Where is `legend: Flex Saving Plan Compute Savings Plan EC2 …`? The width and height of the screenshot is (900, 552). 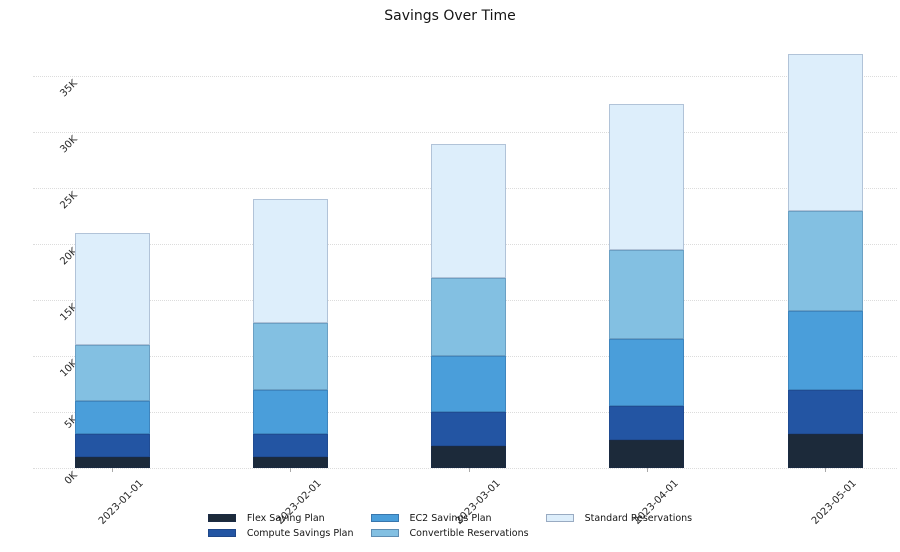
legend: Flex Saving Plan Compute Savings Plan EC2 … is located at coordinates (450, 525).